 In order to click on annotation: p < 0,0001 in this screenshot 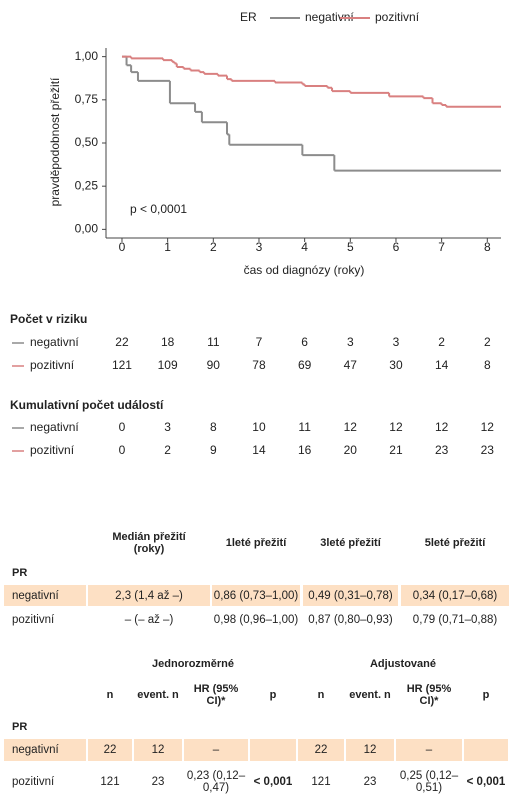, I will do `click(158, 209)`.